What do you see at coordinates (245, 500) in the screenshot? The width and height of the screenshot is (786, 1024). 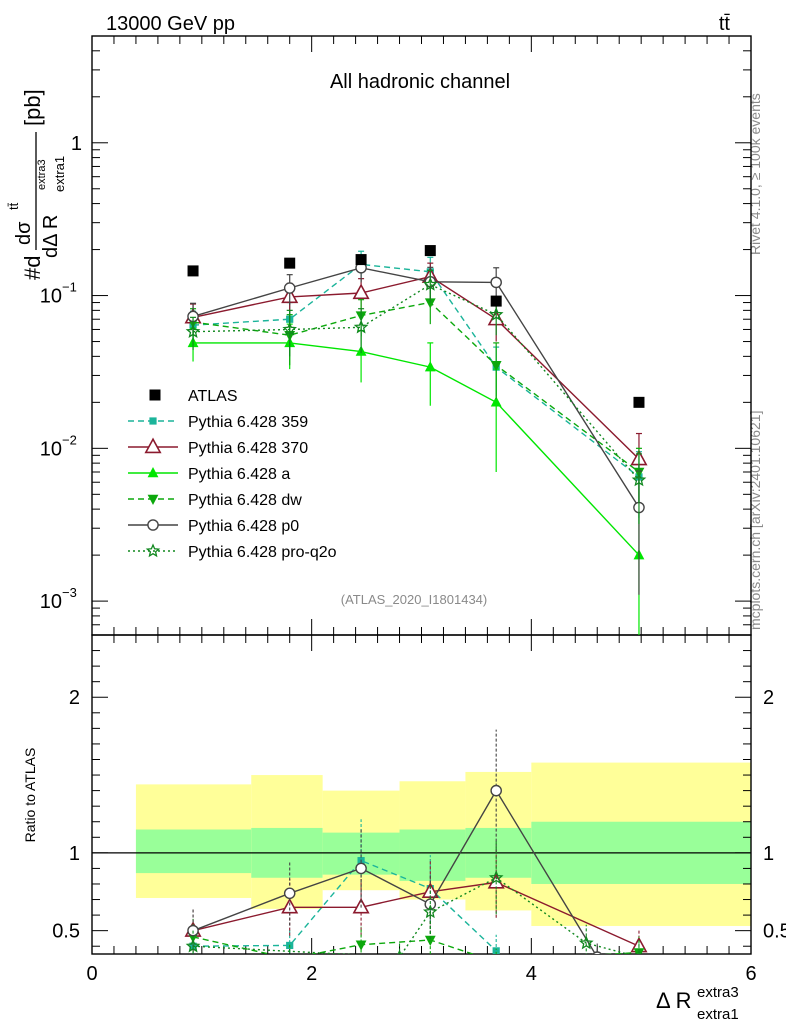 I see `legend-label: Pythia 6.428 dw` at bounding box center [245, 500].